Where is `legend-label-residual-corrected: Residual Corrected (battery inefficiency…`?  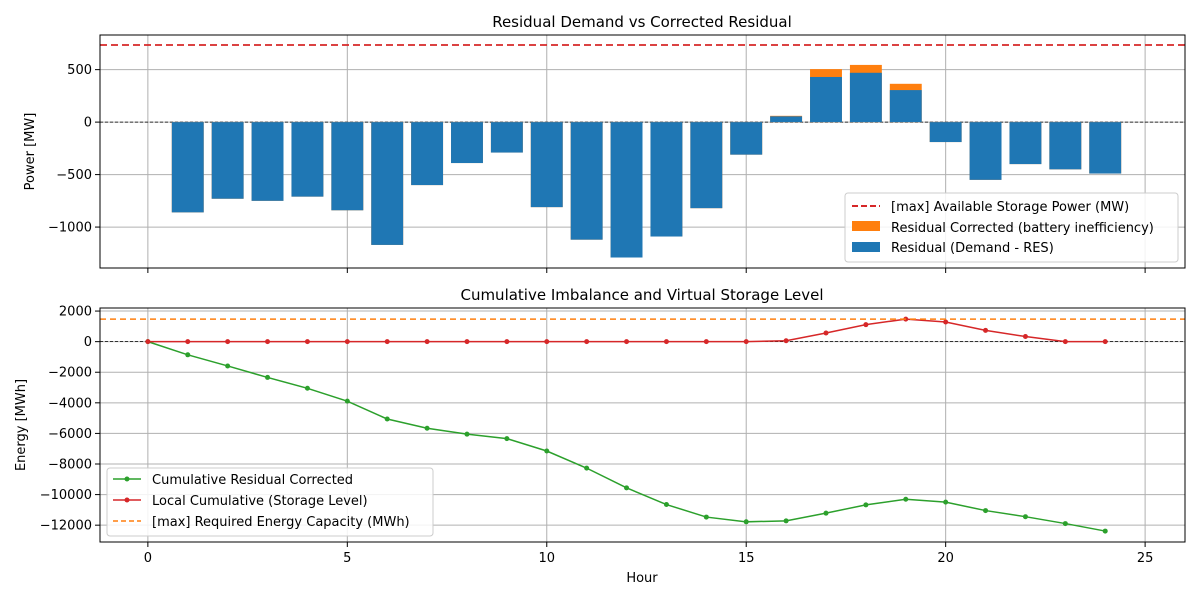
legend-label-residual-corrected: Residual Corrected (battery inefficiency… is located at coordinates (1022, 228).